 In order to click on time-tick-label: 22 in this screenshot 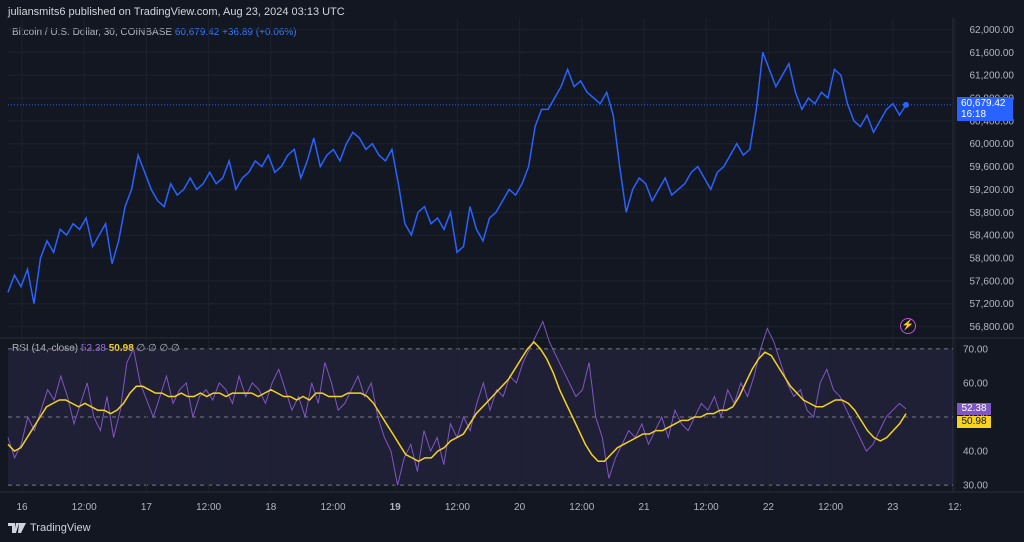, I will do `click(769, 507)`.